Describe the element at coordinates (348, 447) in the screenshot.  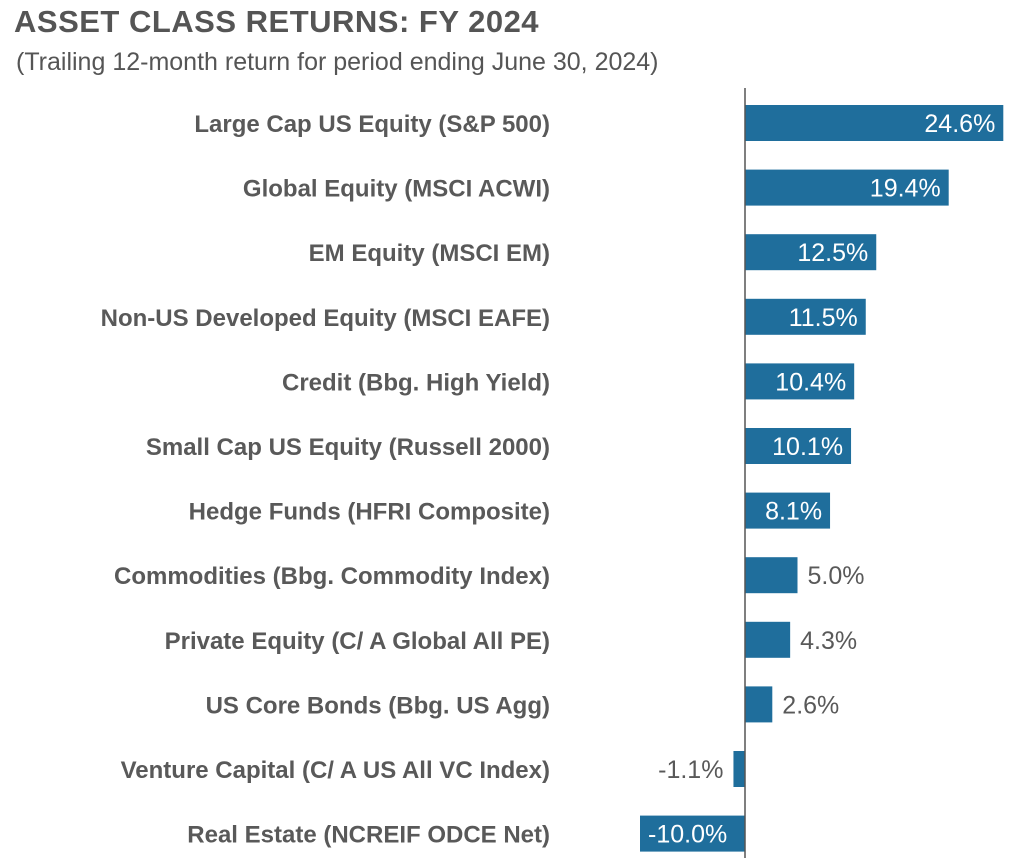
I see `category-label: Small Cap US Equity (Russell 2000)` at that location.